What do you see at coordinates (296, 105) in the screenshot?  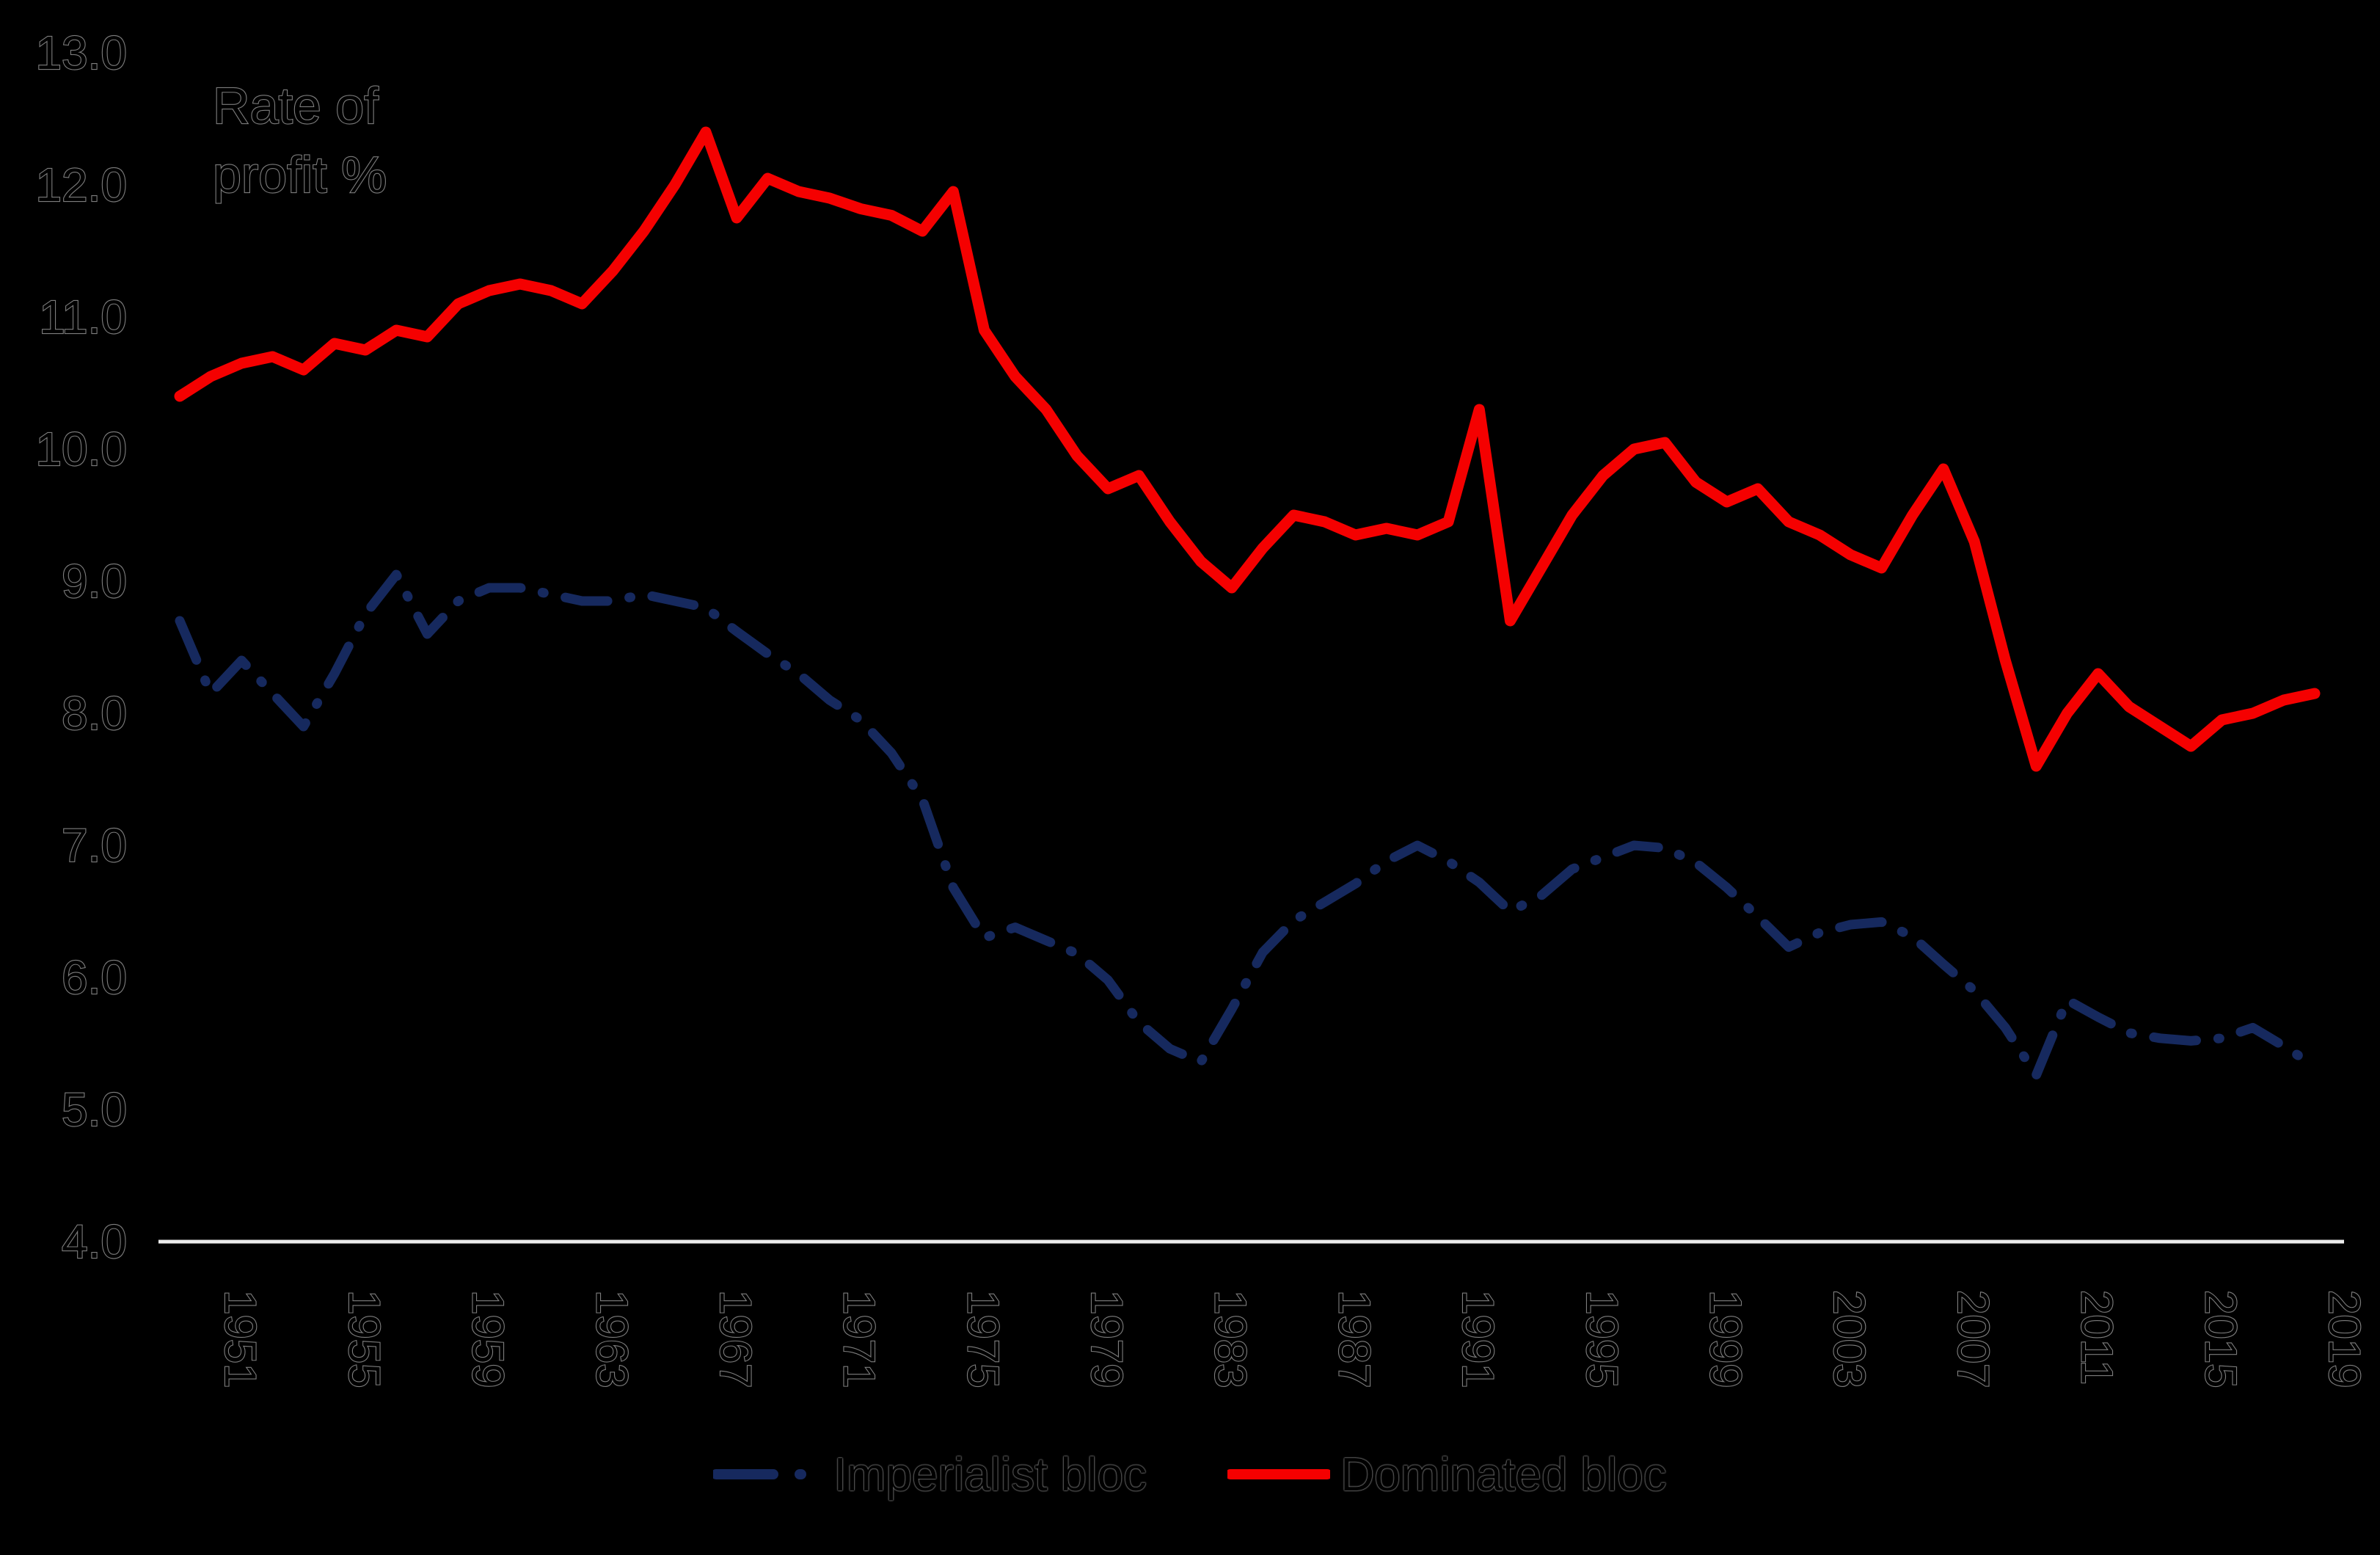 I see `chart-title: Rate of` at bounding box center [296, 105].